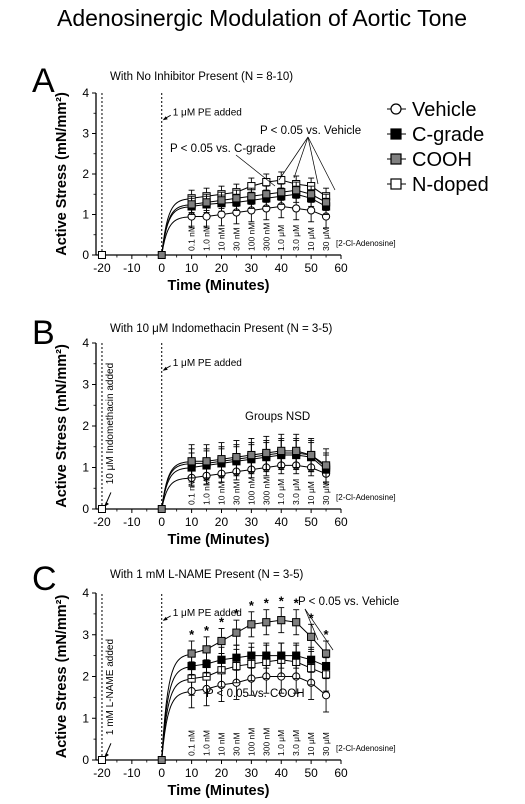 This screenshot has width=525, height=804. Describe the element at coordinates (435, 135) in the screenshot. I see `legend-entry-c-grade: C-grade` at that location.